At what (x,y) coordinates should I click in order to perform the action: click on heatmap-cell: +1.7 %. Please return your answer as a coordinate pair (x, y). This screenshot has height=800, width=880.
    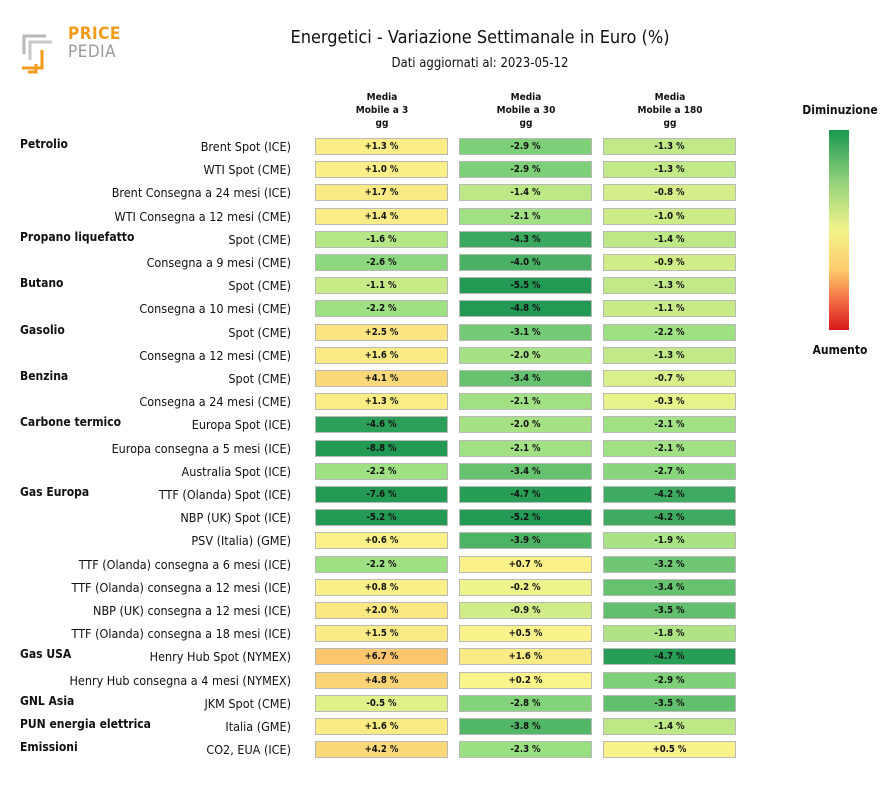
    Looking at the image, I should click on (381, 193).